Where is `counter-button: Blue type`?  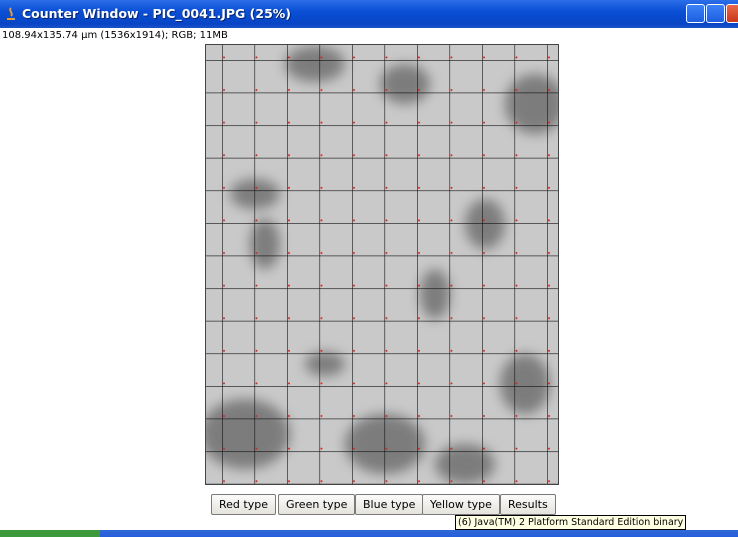
counter-button: Blue type is located at coordinates (389, 504).